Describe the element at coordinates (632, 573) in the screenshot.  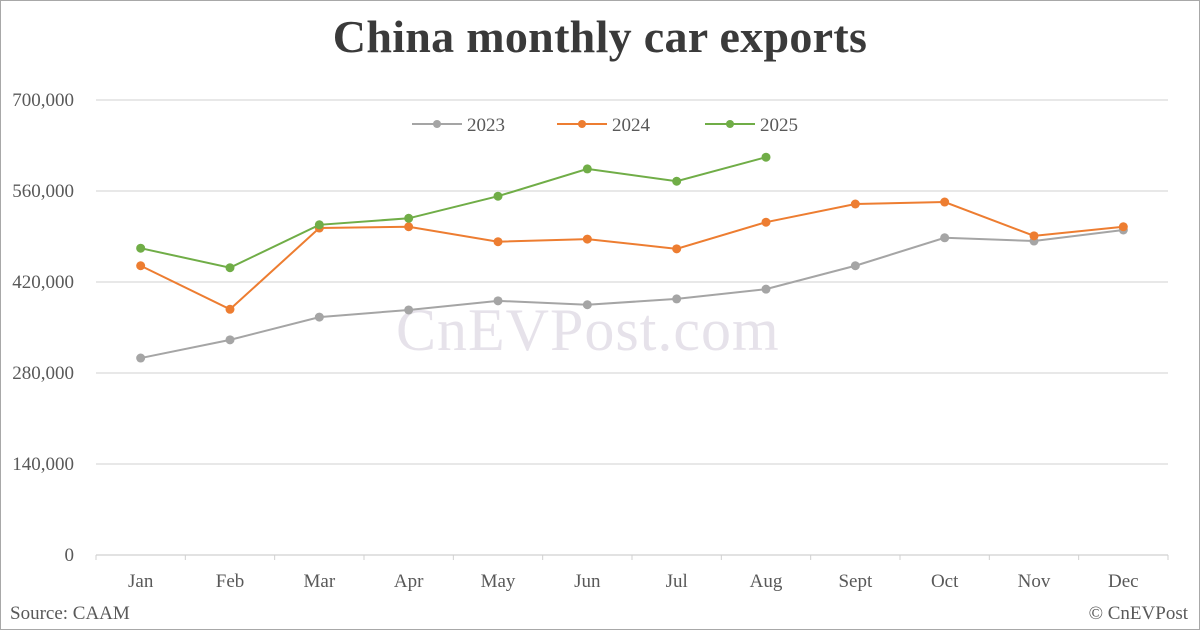
I see `x-axis: Jan Feb Mar Apr May Jun Jul Aug Sept Oct Nov Dec` at that location.